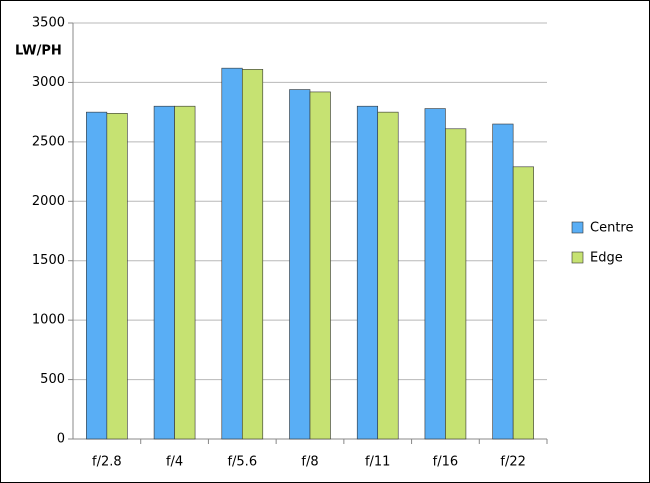  Describe the element at coordinates (48, 320) in the screenshot. I see `y-tick-label: 1000` at that location.